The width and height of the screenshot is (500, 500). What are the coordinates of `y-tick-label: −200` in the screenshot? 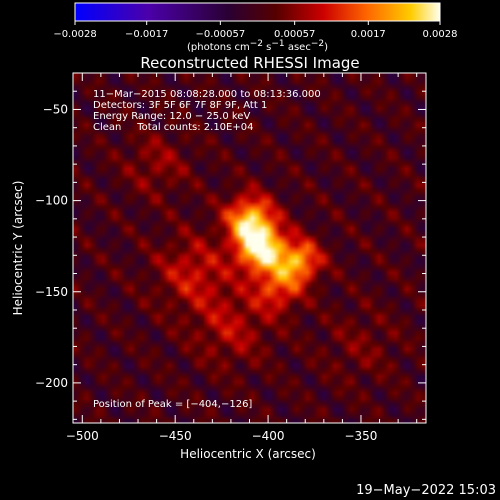 It's located at (51, 383).